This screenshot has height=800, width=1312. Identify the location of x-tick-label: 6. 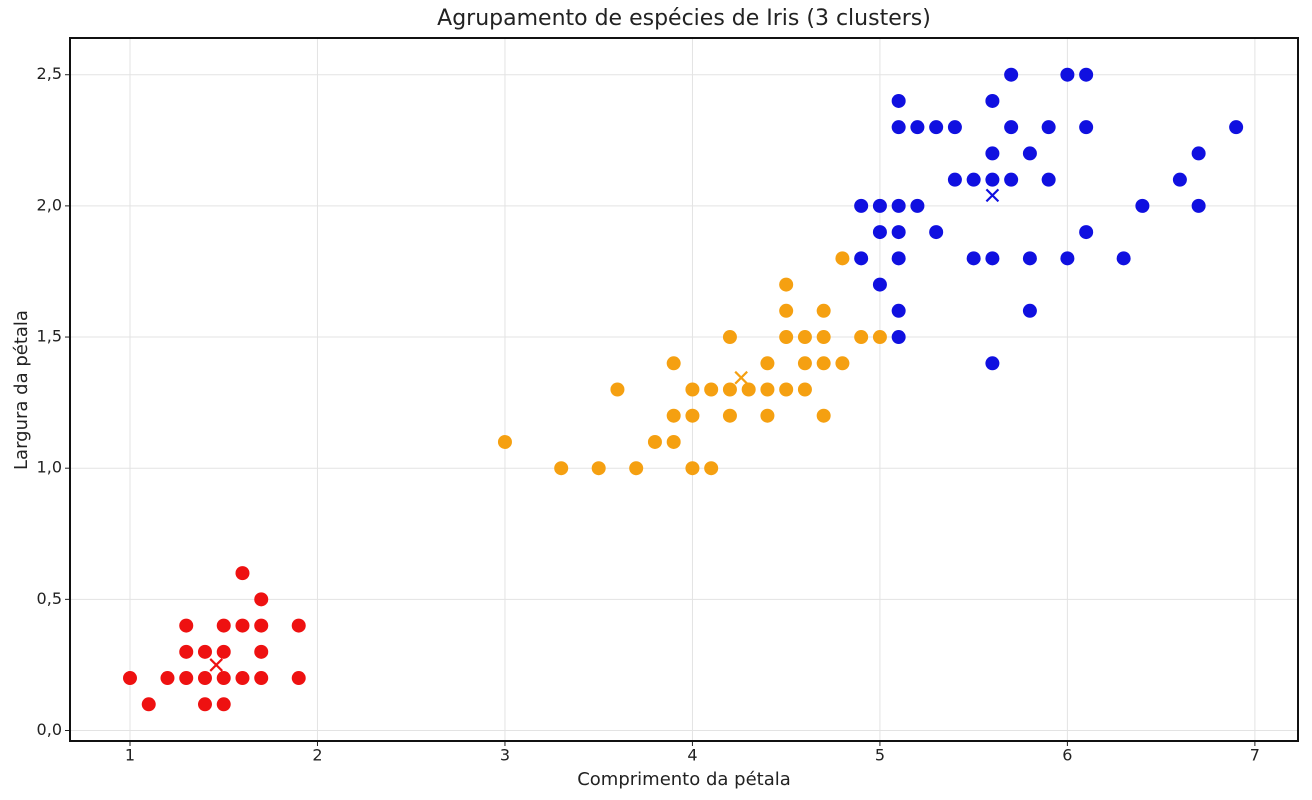
(1067, 755).